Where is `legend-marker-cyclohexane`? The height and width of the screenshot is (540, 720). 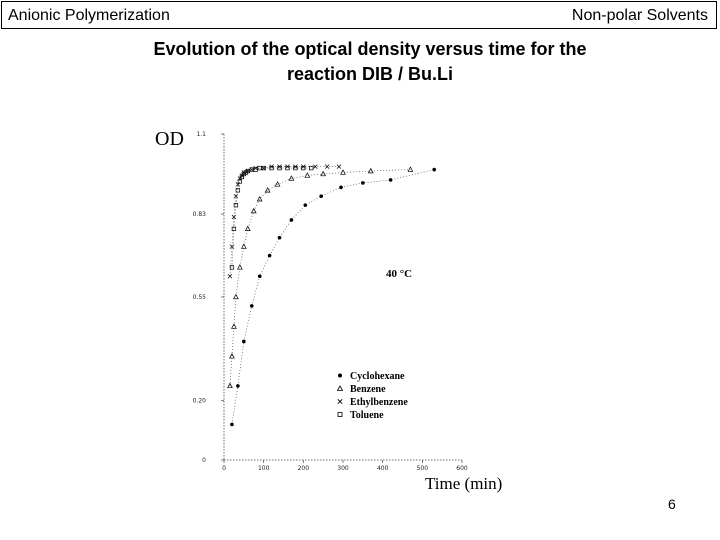
legend-marker-cyclohexane is located at coordinates (340, 375).